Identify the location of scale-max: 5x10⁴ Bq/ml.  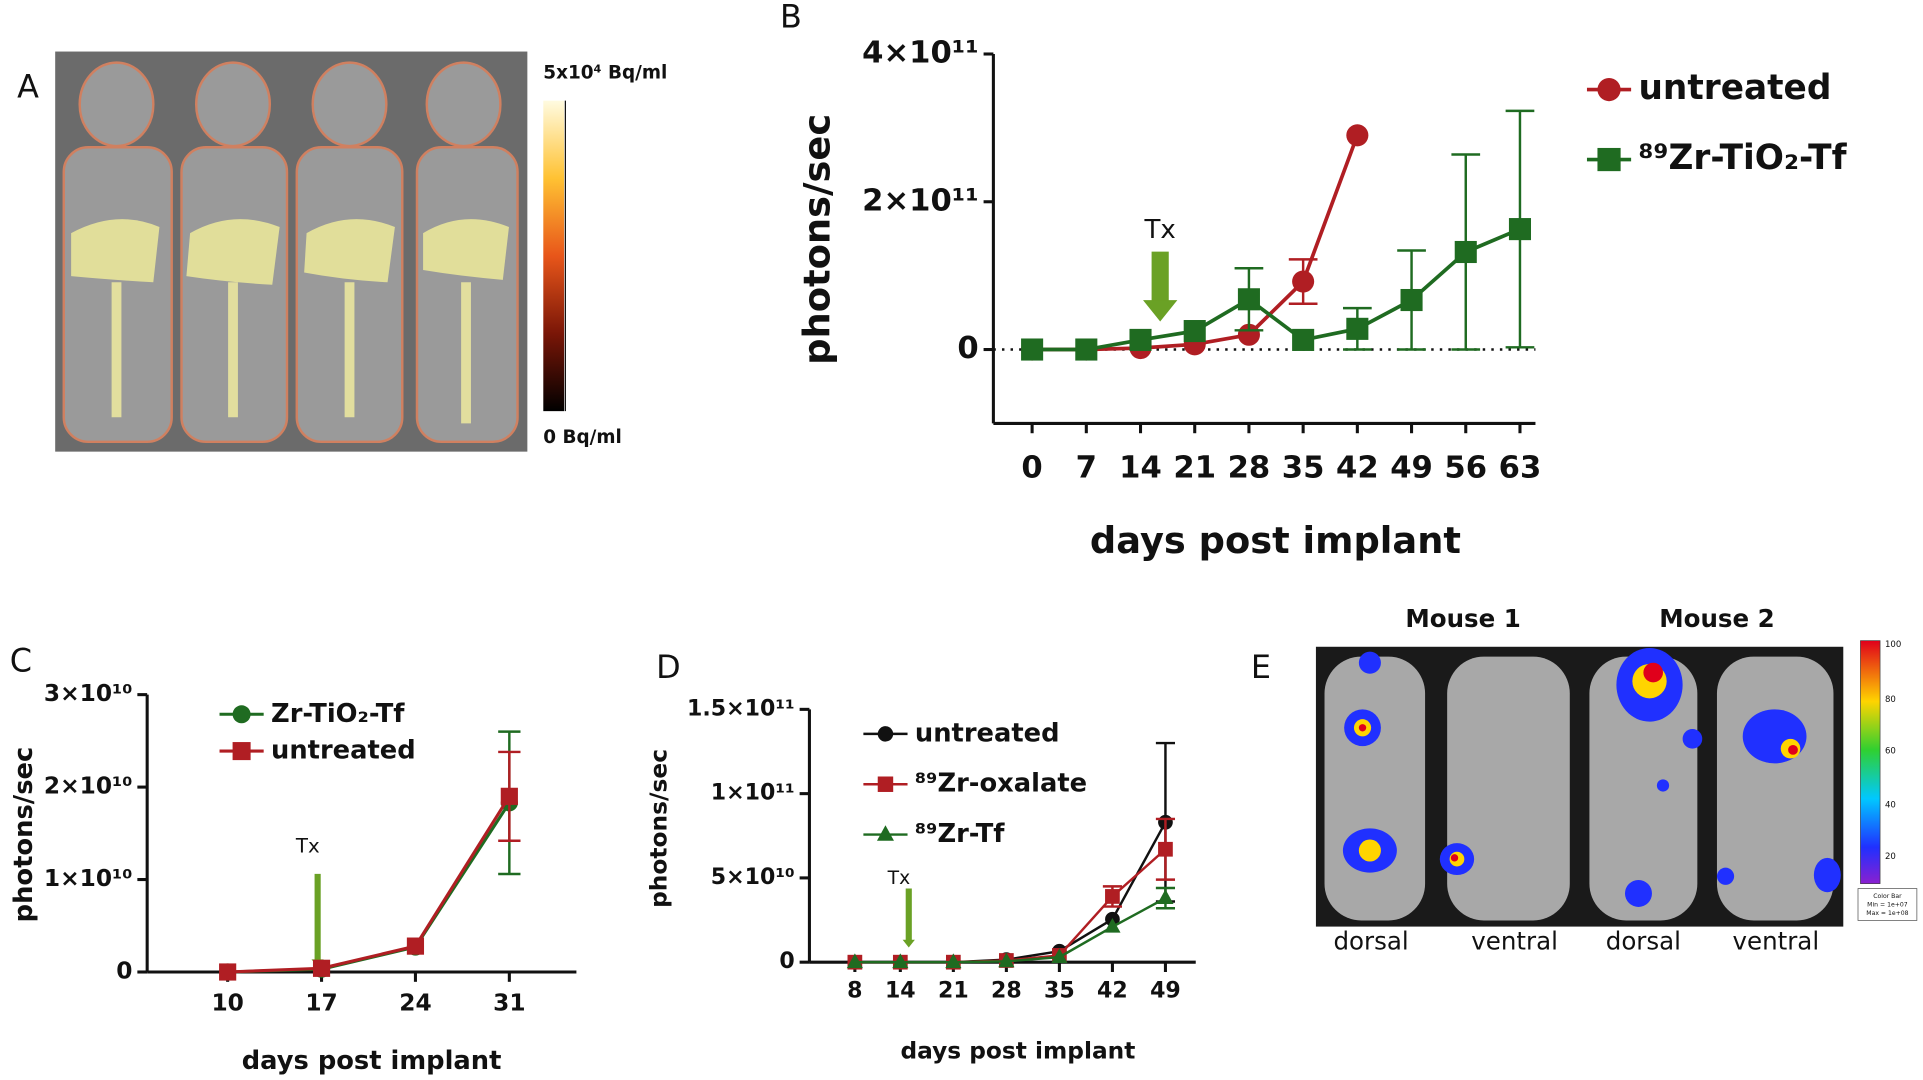
(605, 73).